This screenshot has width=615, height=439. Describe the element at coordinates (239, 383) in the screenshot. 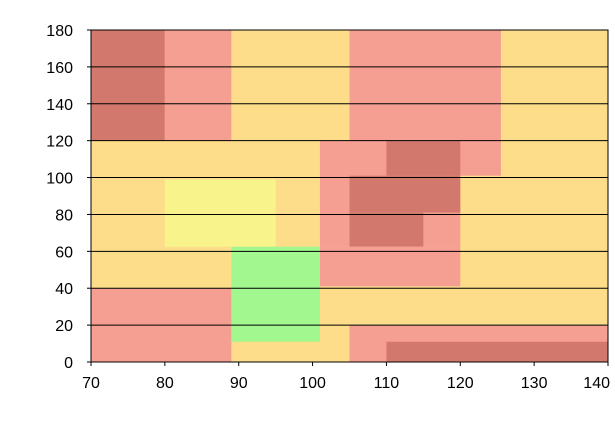

I see `x-tick-label: 90` at that location.